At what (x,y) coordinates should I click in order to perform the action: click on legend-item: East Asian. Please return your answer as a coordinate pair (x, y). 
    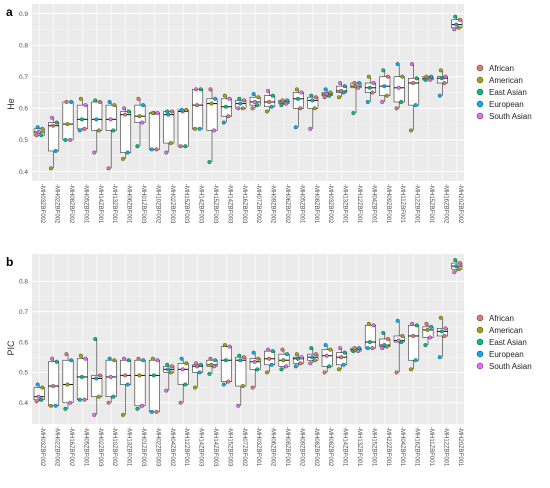
    Looking at the image, I should click on (501, 92).